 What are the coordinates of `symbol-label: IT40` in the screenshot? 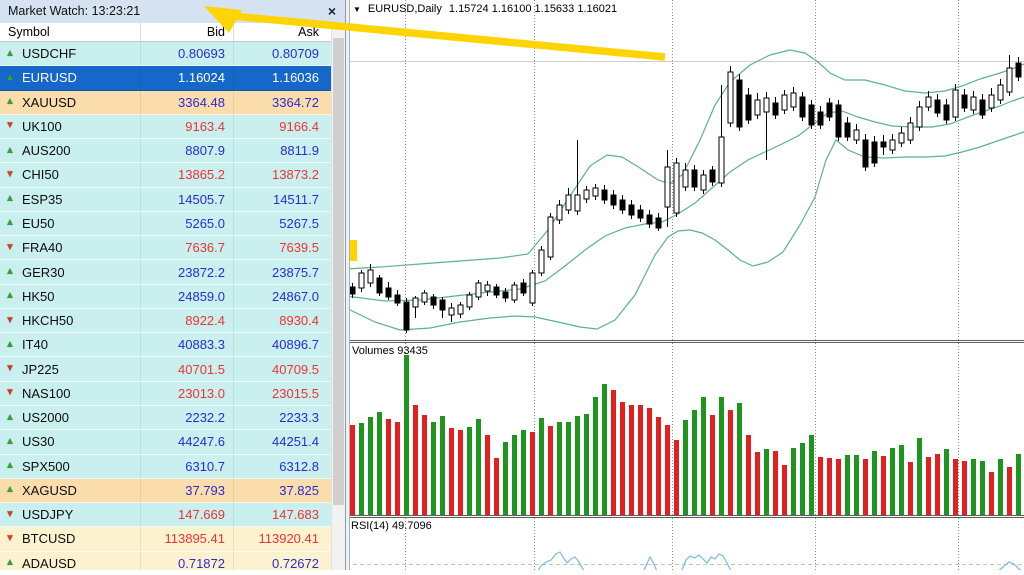 It's located at (35, 345).